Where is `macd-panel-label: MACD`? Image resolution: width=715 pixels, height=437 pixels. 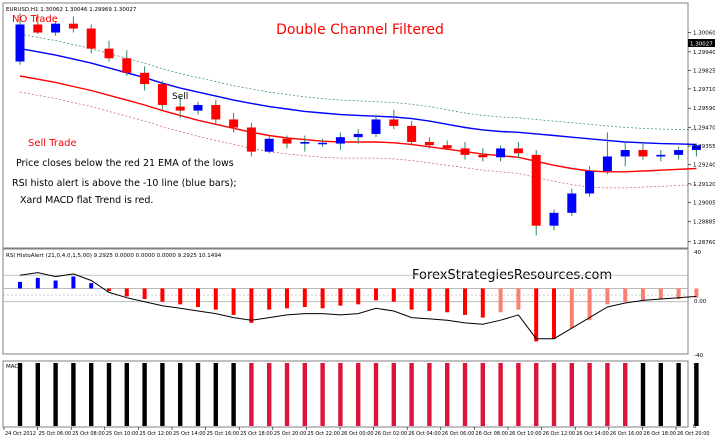
macd-panel-label: MACD is located at coordinates (14, 367).